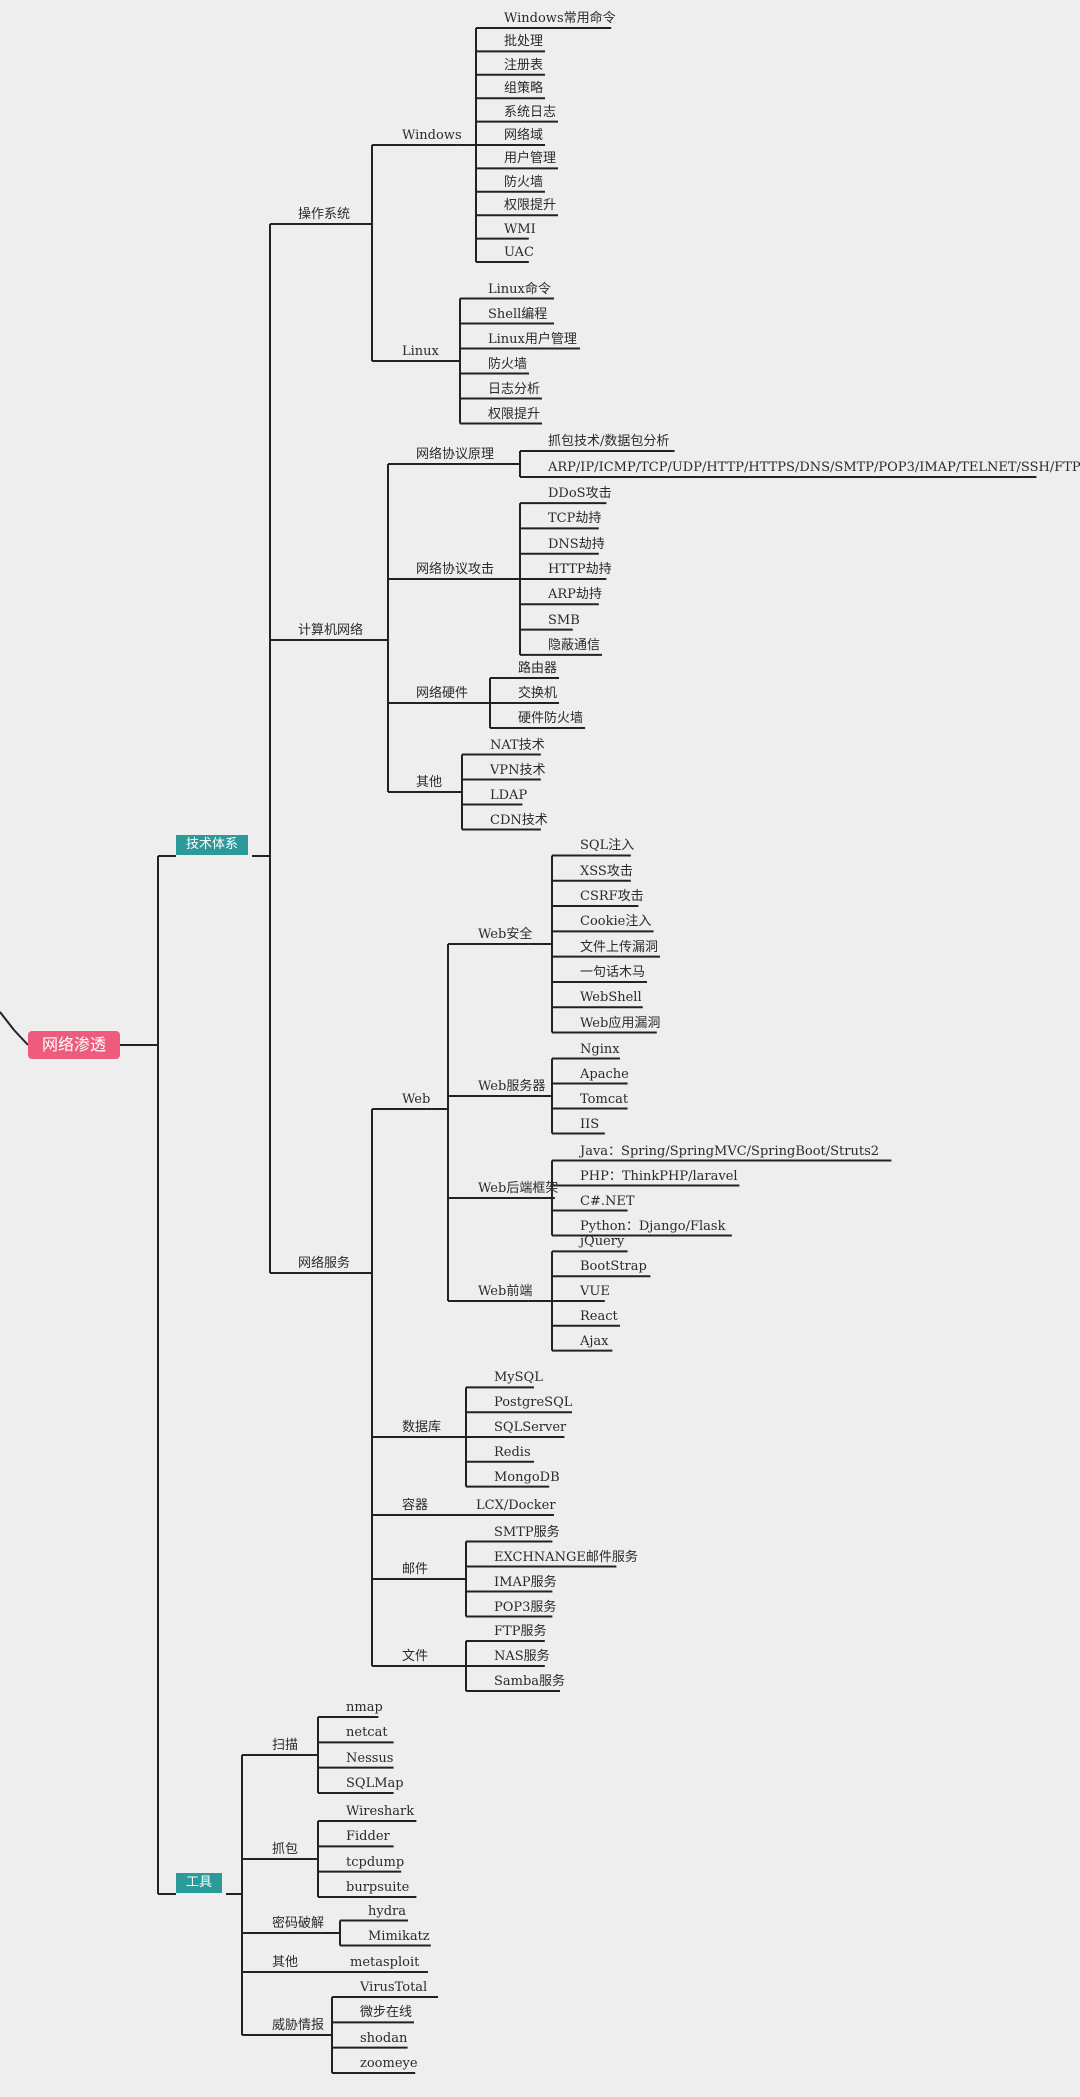  I want to click on level2-node: 威胁情报, so click(298, 2025).